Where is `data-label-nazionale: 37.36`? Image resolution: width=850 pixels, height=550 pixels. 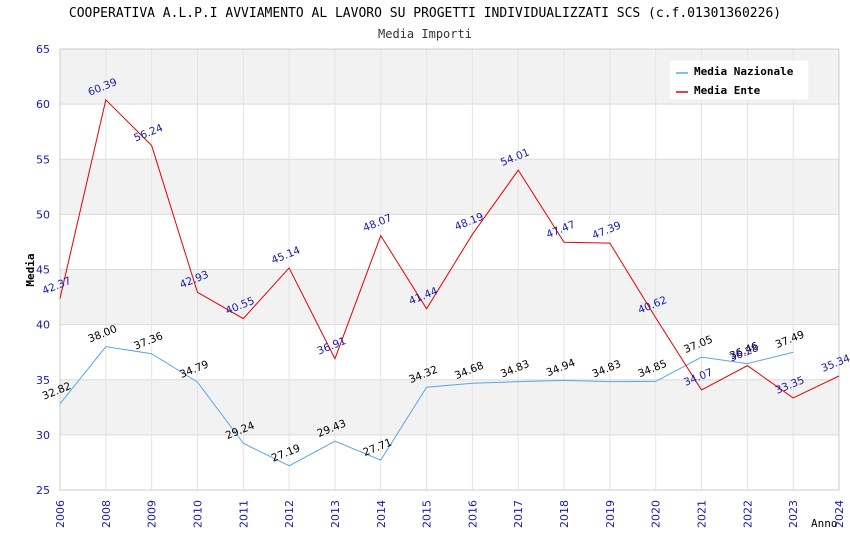 data-label-nazionale: 37.36 is located at coordinates (148, 341).